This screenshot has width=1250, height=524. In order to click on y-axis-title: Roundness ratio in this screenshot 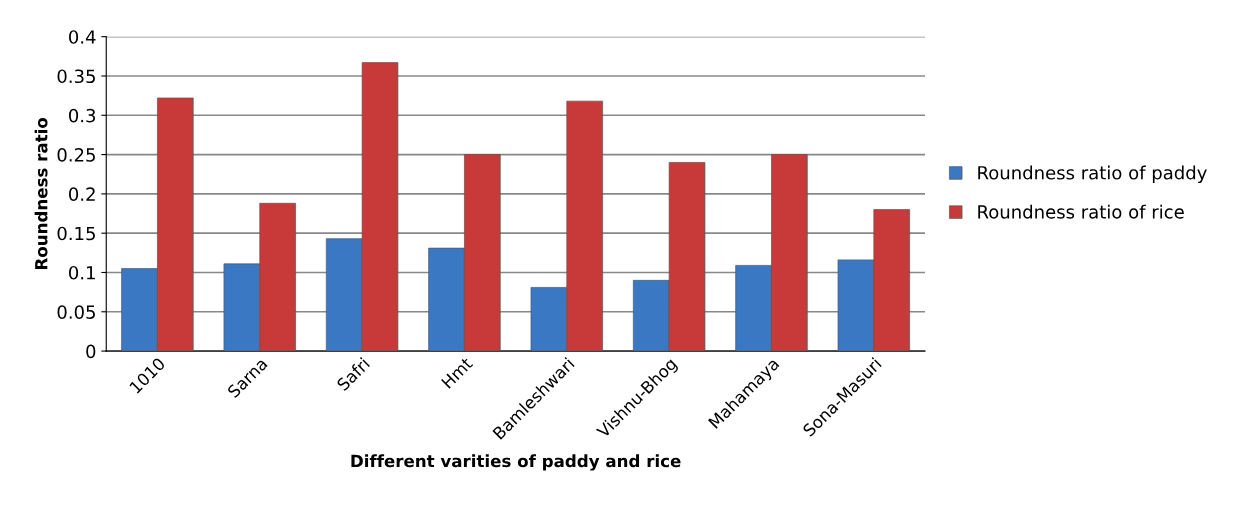, I will do `click(41, 193)`.